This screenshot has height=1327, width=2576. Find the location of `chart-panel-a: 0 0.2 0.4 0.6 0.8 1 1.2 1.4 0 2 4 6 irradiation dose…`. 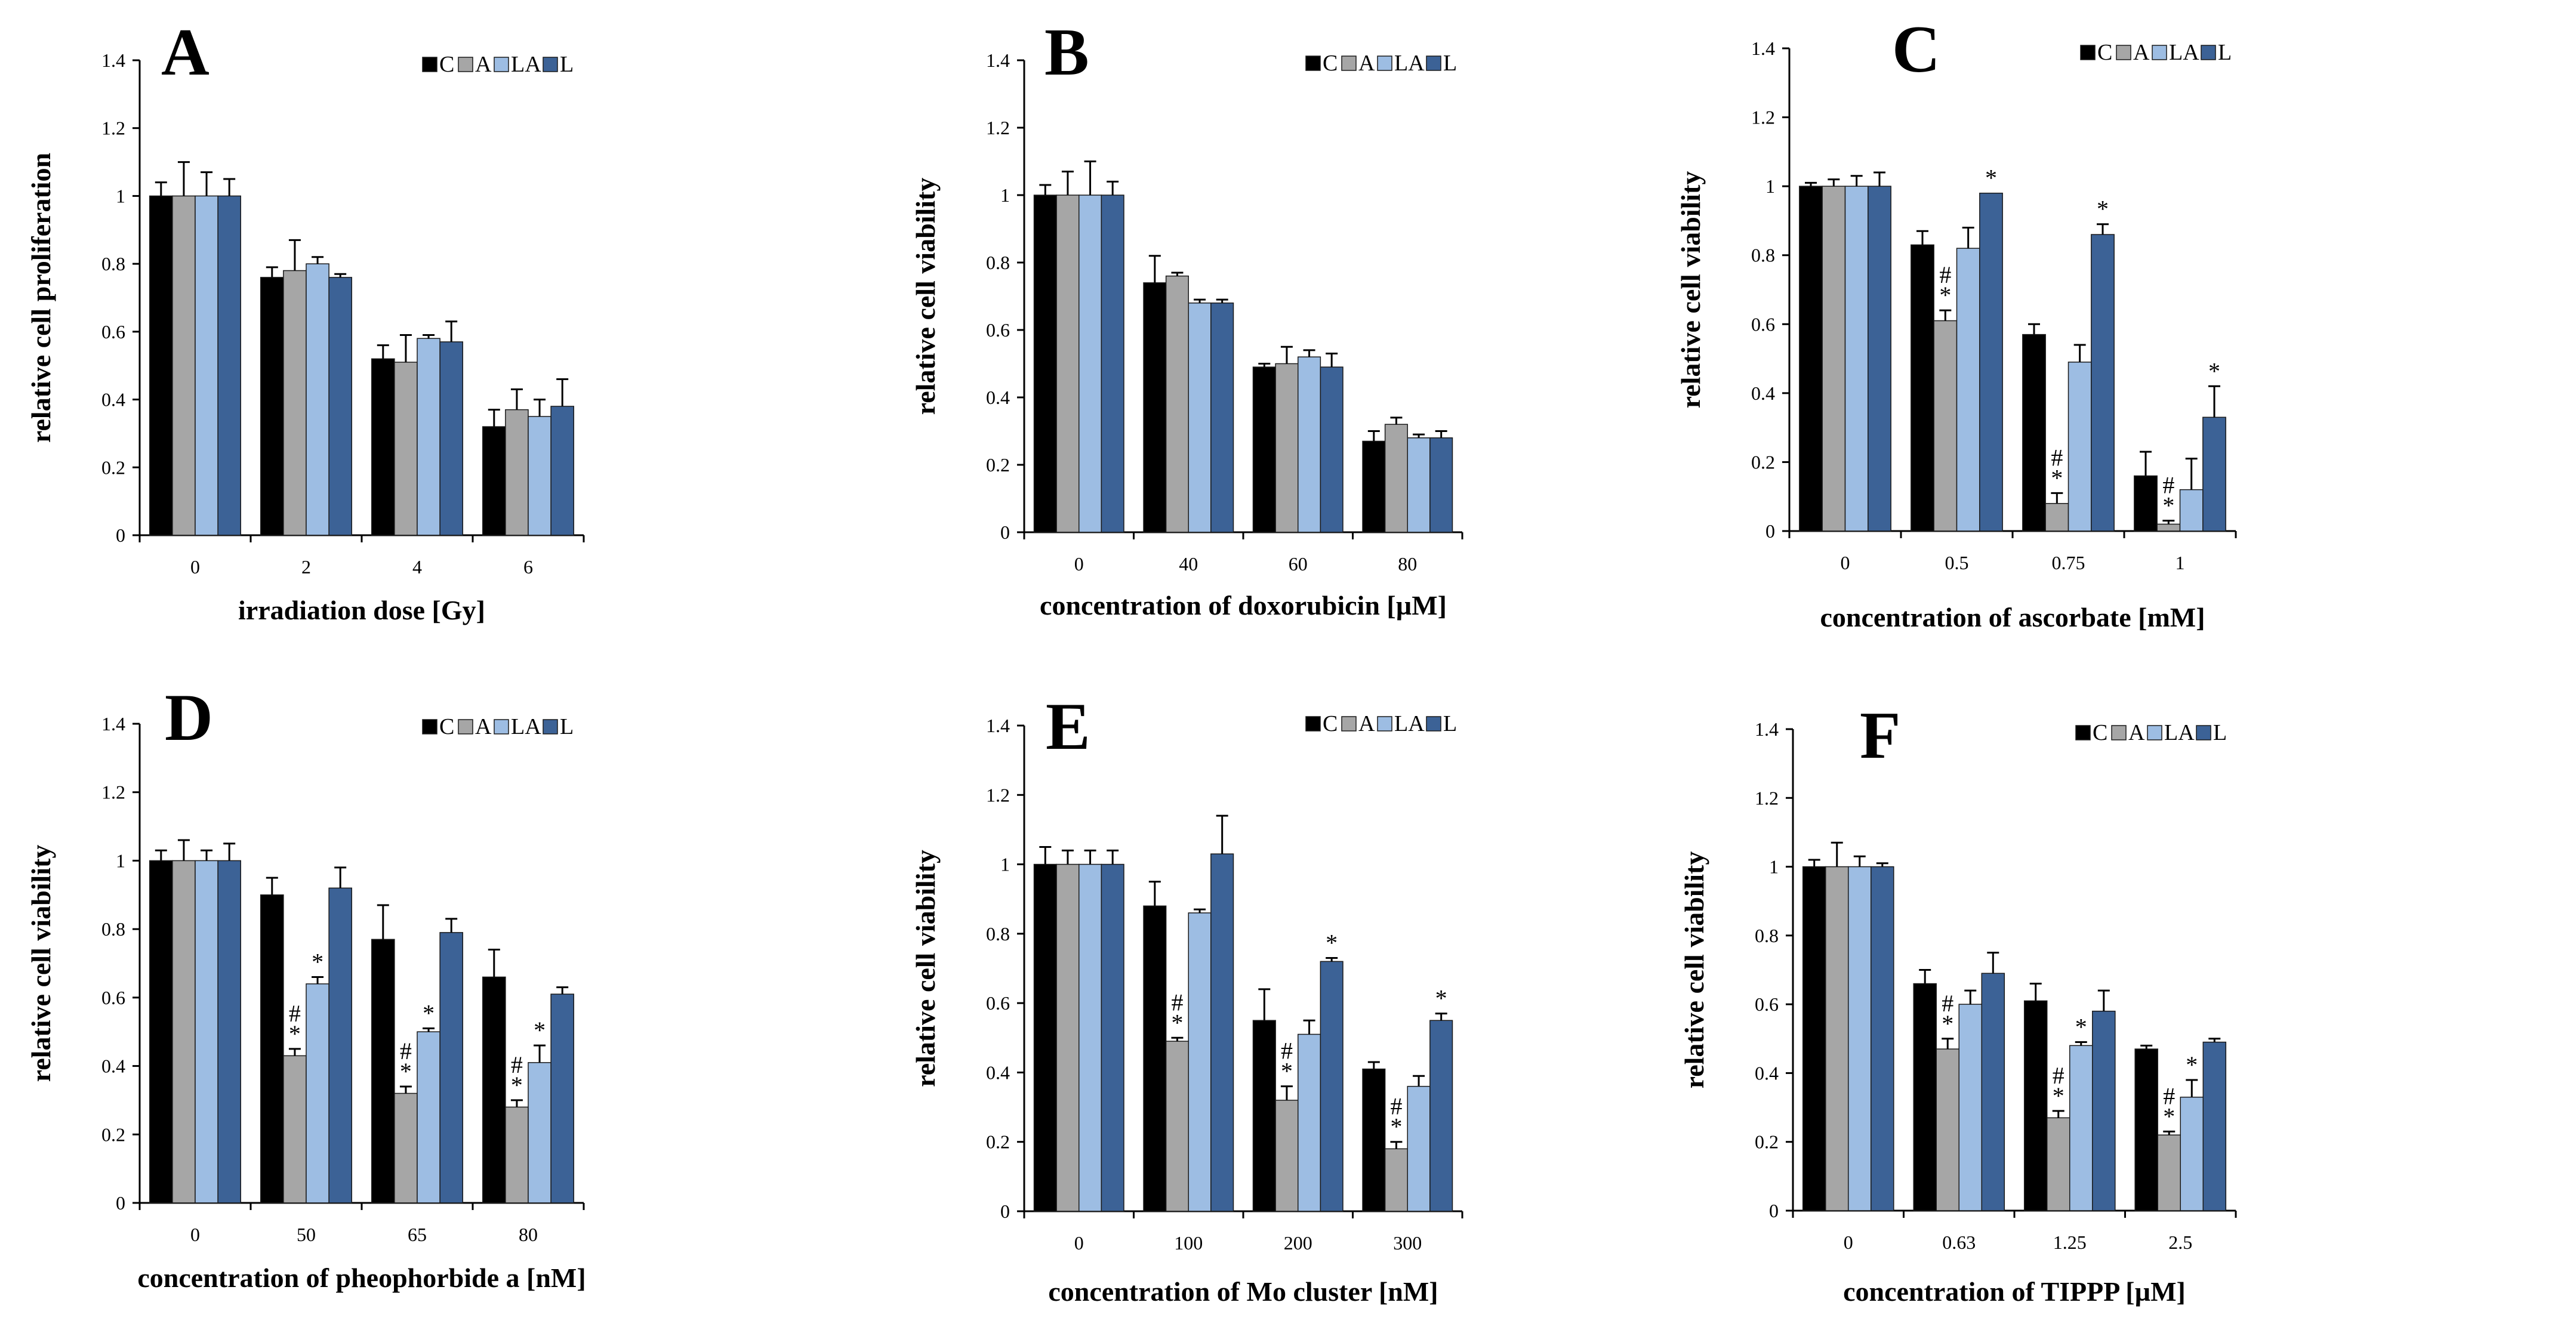

chart-panel-a: 0 0.2 0.4 0.6 0.8 1 1.2 1.4 0 2 4 6 irradiation dose… is located at coordinates (305, 320).